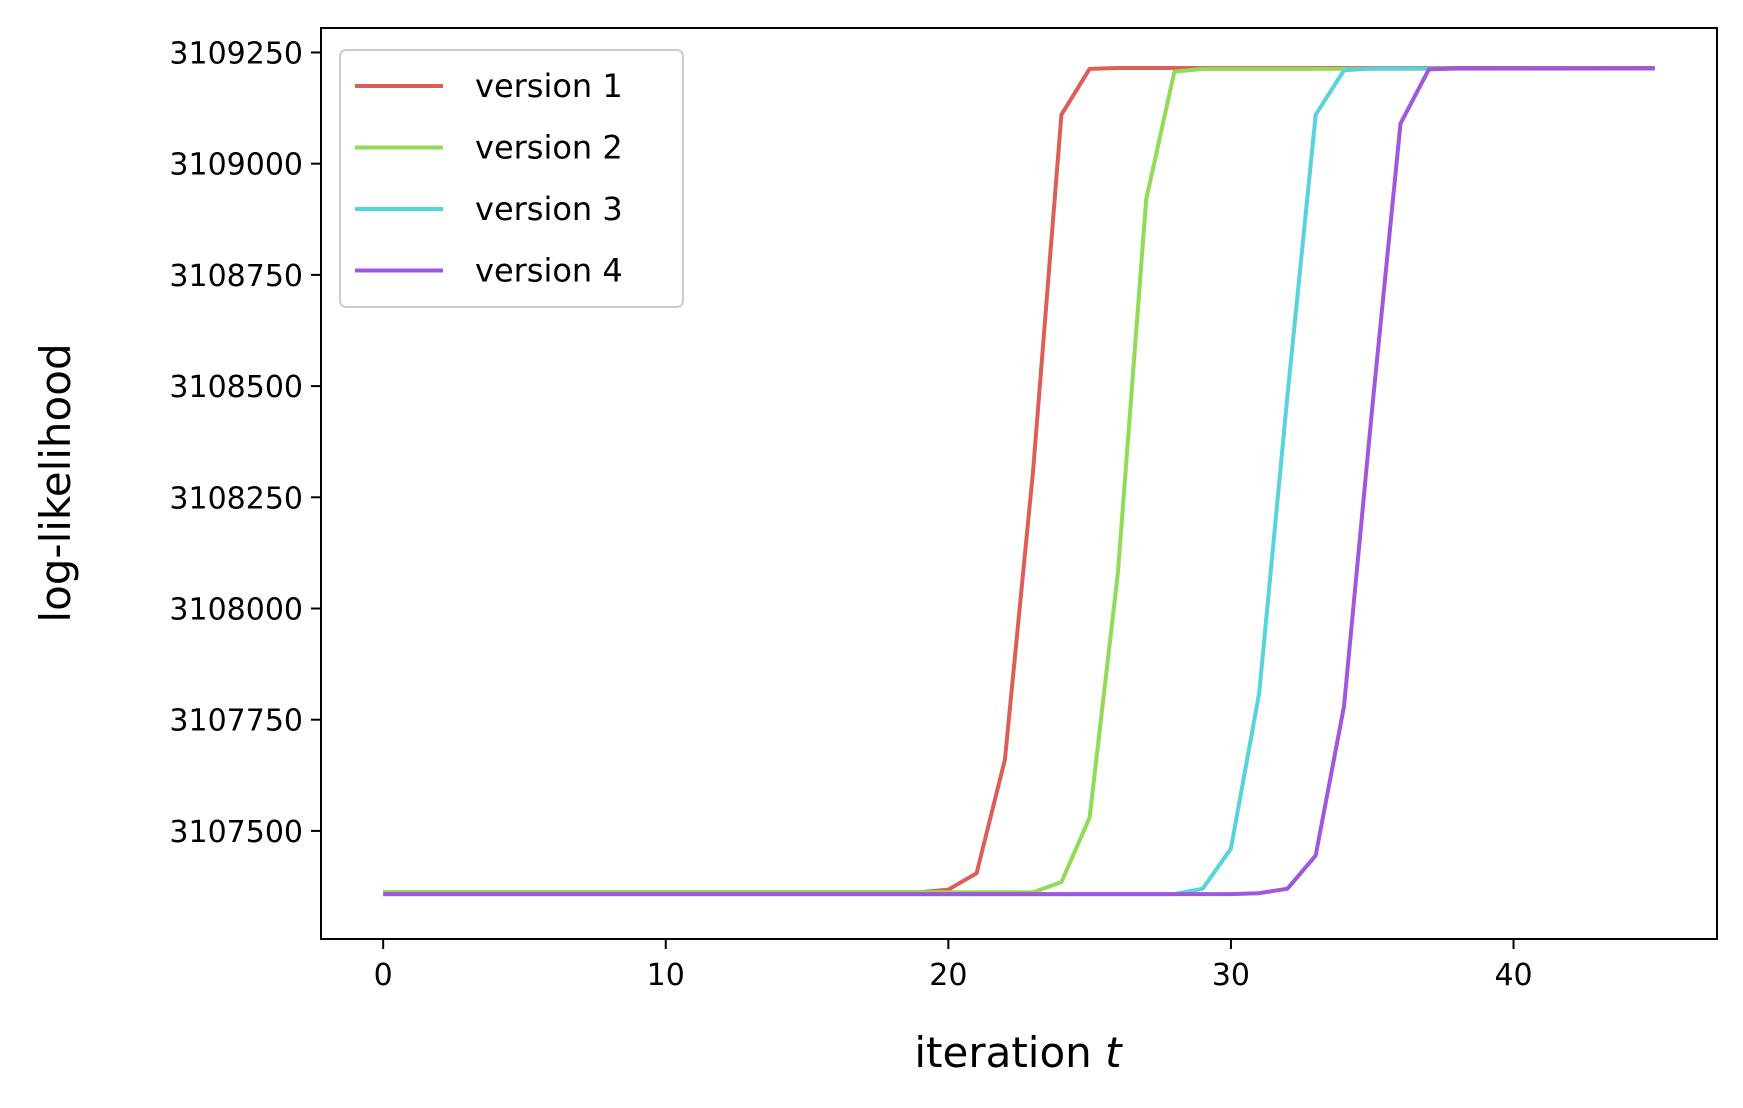 The image size is (1743, 1108). I want to click on y-tick-label: 3108500, so click(236, 387).